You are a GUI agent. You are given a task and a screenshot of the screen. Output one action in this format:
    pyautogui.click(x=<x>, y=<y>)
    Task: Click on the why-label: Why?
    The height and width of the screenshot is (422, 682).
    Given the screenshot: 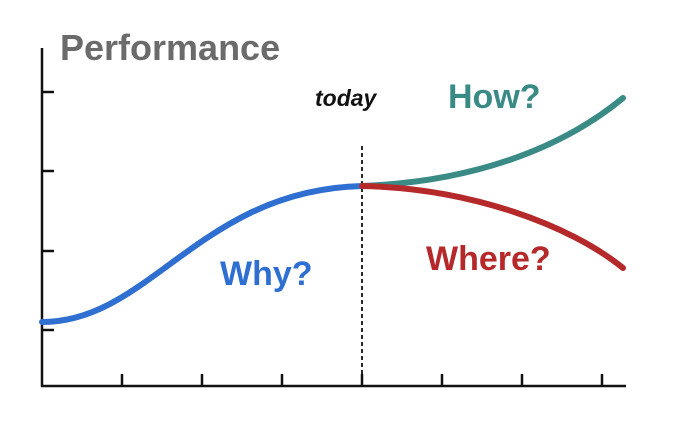 What is the action you would take?
    pyautogui.click(x=266, y=274)
    